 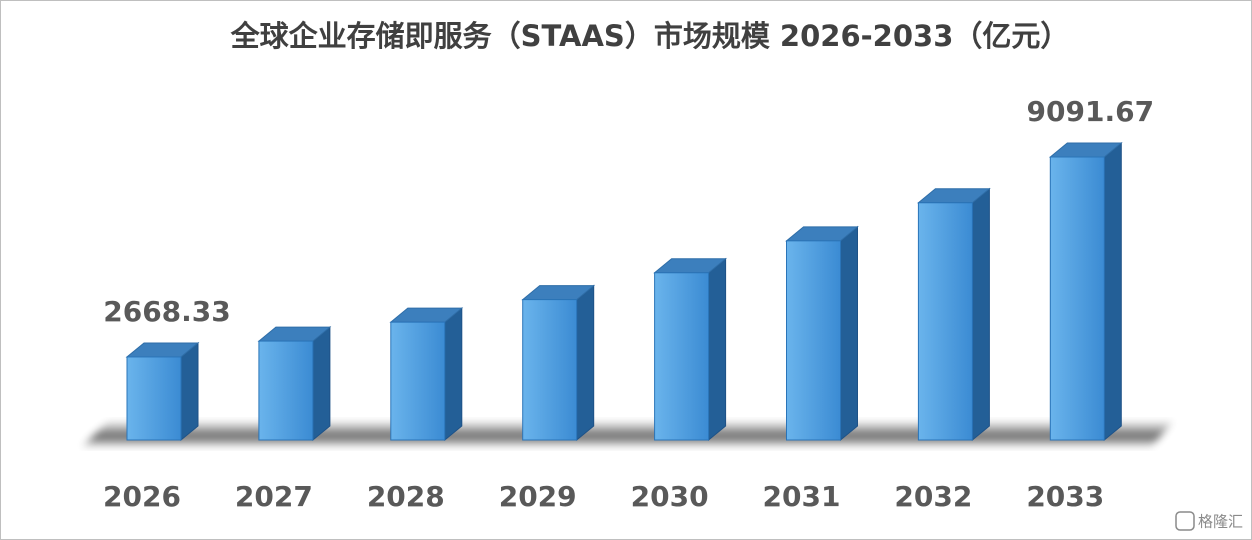 I want to click on chart-title: 全球企业存储即服务（STAAS）市场规模 2026-2033（亿元）, so click(x=650, y=36).